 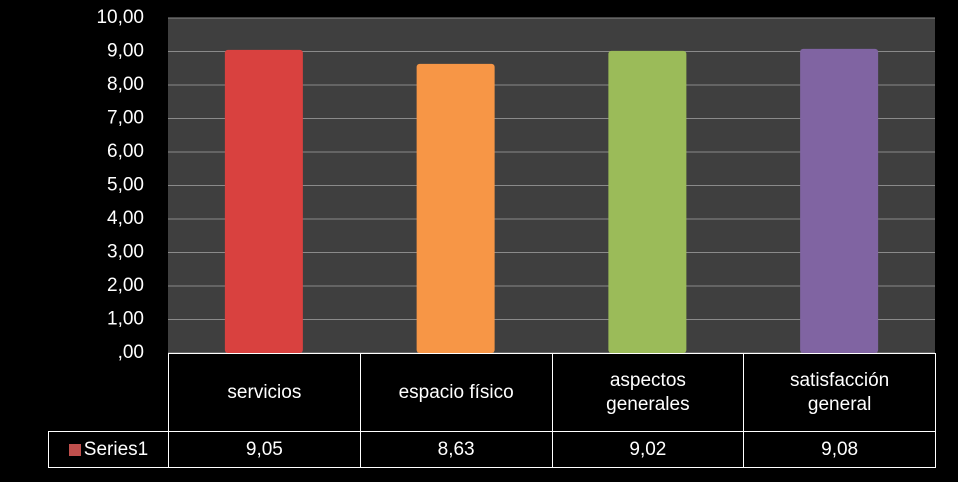 I want to click on category-label: espacio físico, so click(x=456, y=392).